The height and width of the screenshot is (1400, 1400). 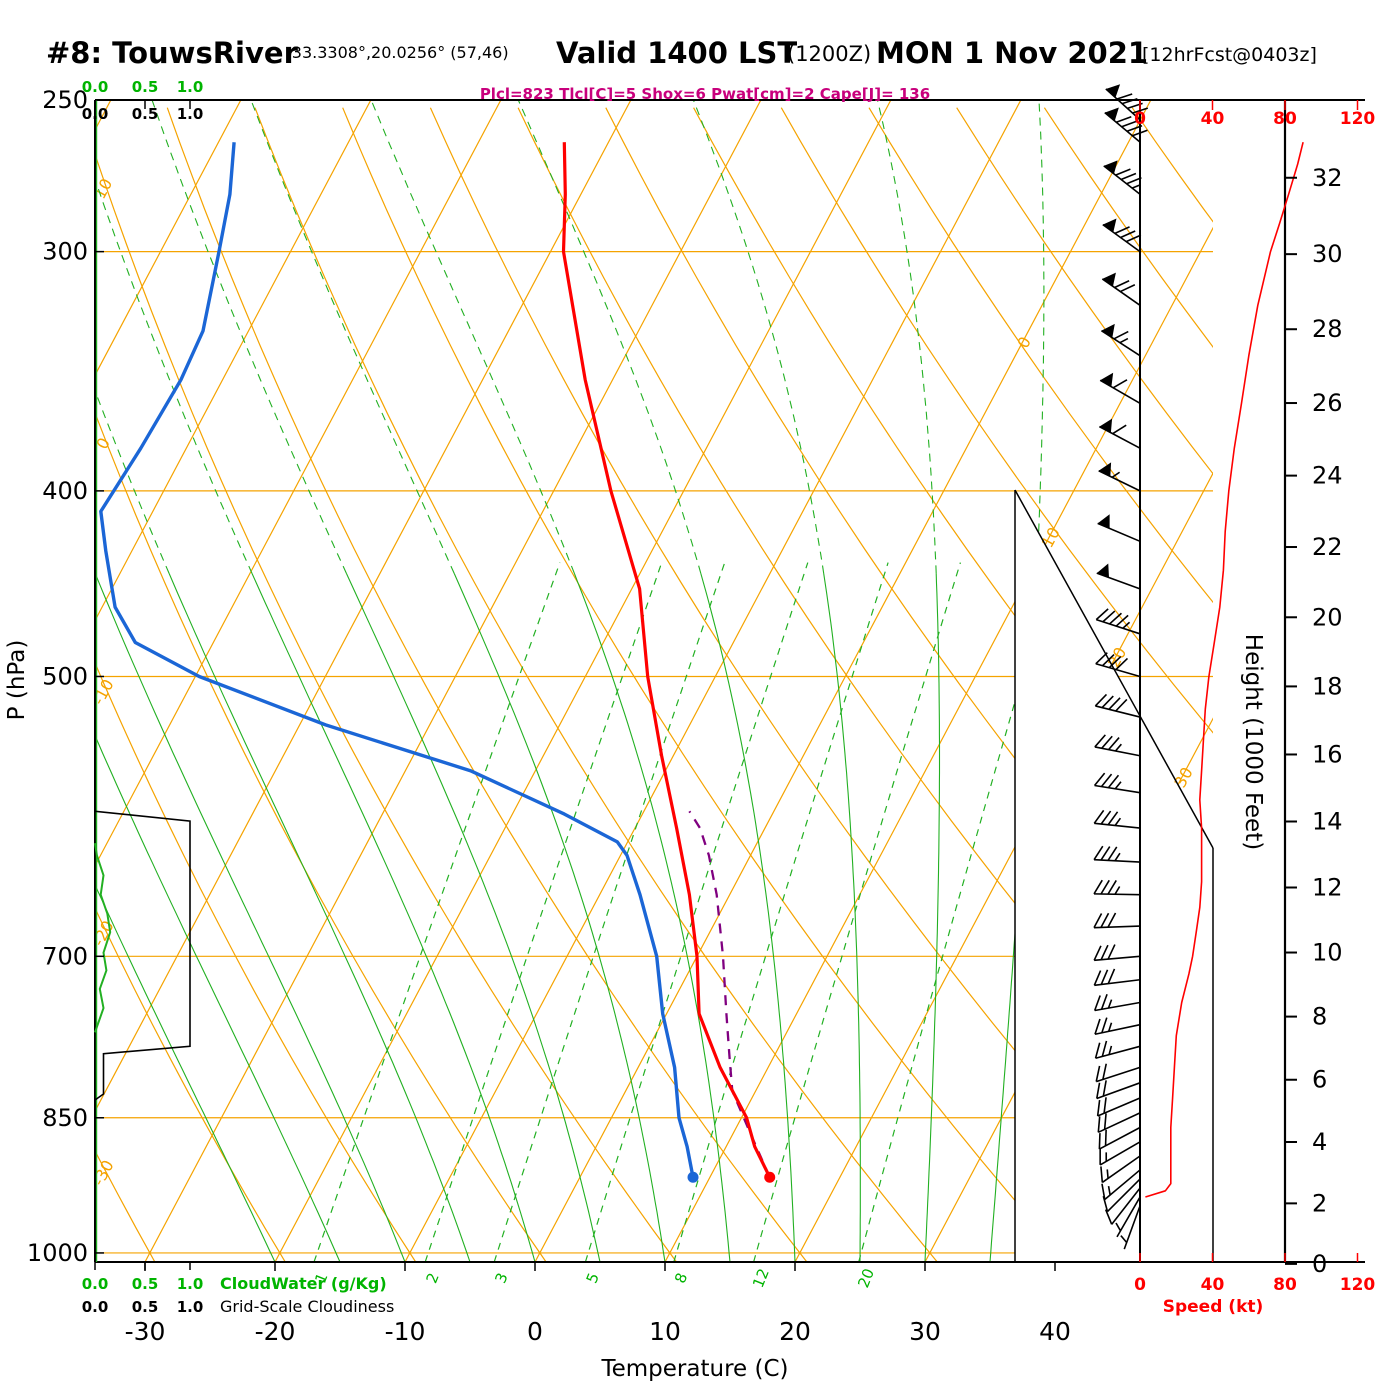 What do you see at coordinates (275, 1331) in the screenshot?
I see `temperature-tick-label: -20` at bounding box center [275, 1331].